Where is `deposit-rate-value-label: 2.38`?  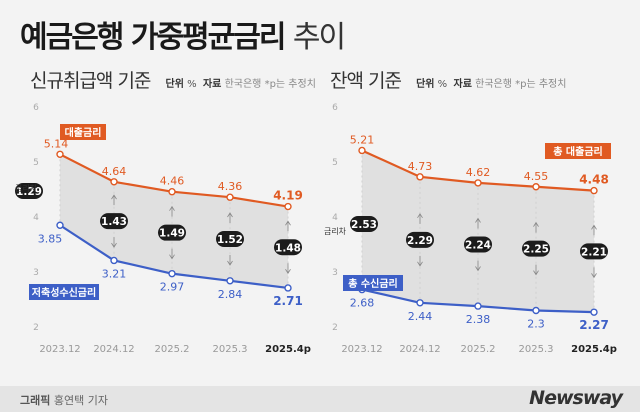 deposit-rate-value-label: 2.38 is located at coordinates (478, 319).